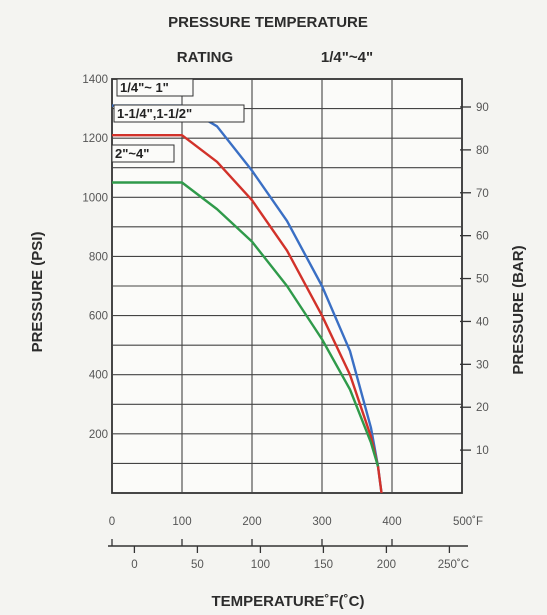 This screenshot has height=615, width=547. What do you see at coordinates (321, 522) in the screenshot?
I see `x-tick-label-f: 300` at bounding box center [321, 522].